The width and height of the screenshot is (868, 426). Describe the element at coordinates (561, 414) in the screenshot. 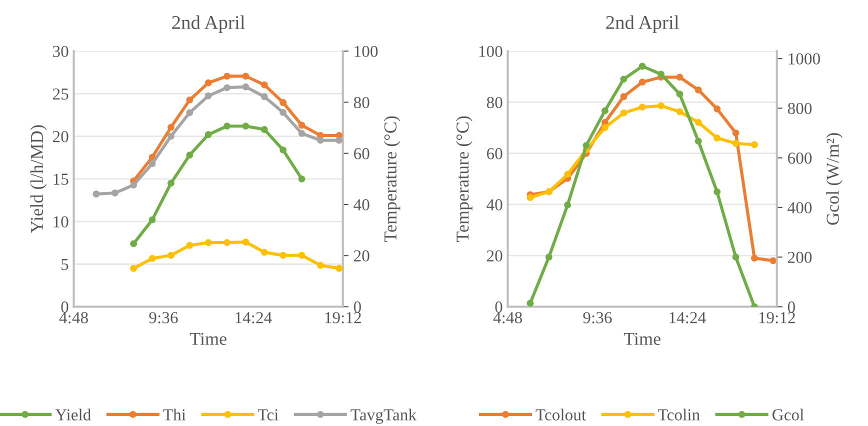

I see `legend-label: Tcolout` at that location.